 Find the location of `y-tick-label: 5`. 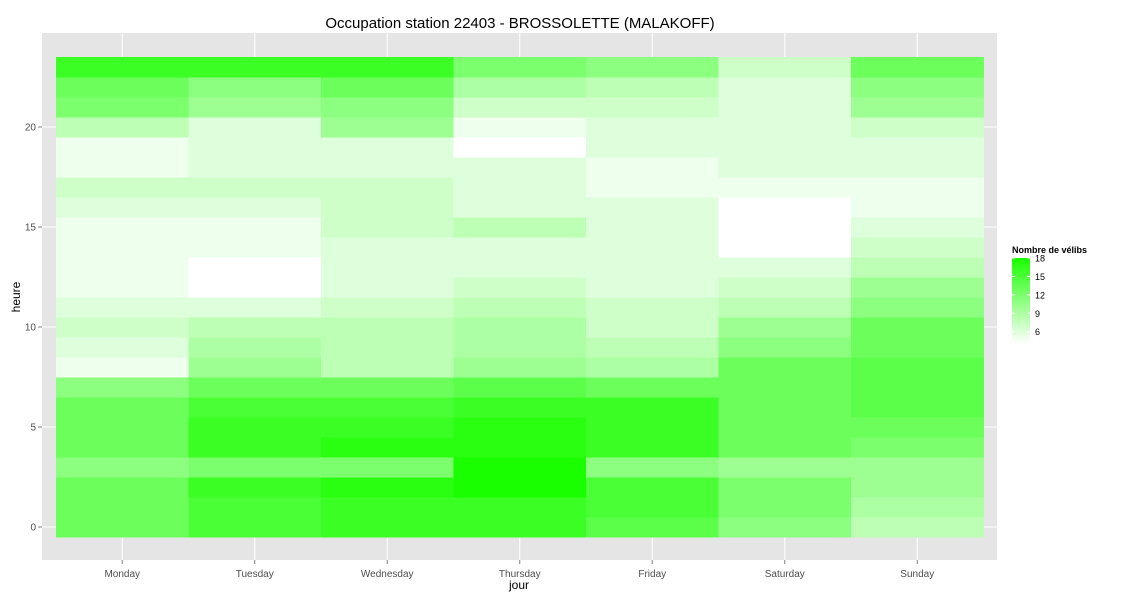

y-tick-label: 5 is located at coordinates (33, 428).